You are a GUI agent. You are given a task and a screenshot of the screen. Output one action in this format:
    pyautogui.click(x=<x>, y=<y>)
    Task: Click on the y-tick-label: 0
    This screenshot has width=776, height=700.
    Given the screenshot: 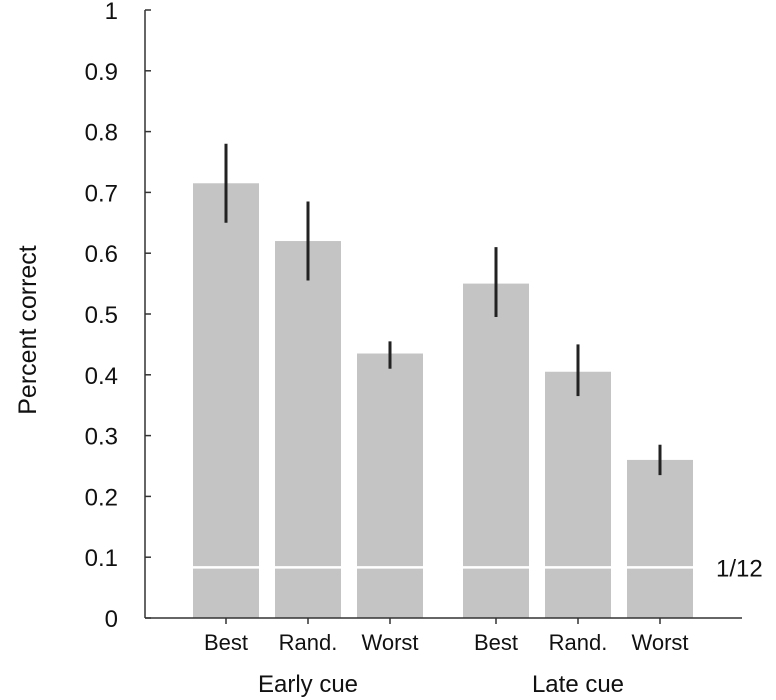 What is the action you would take?
    pyautogui.click(x=111, y=619)
    